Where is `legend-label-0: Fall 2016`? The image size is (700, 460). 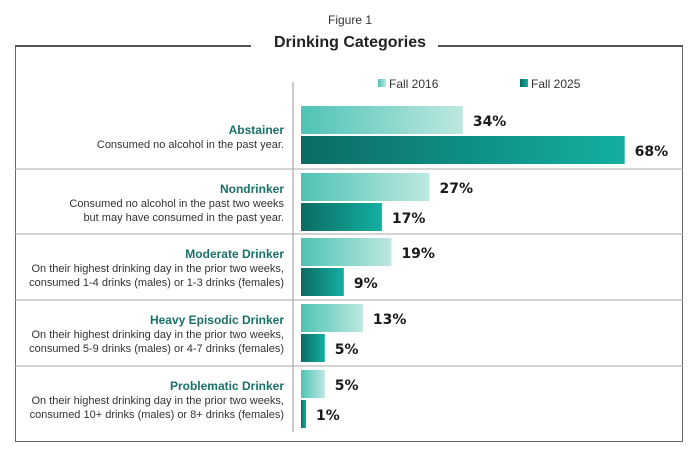
legend-label-0: Fall 2016 is located at coordinates (414, 84).